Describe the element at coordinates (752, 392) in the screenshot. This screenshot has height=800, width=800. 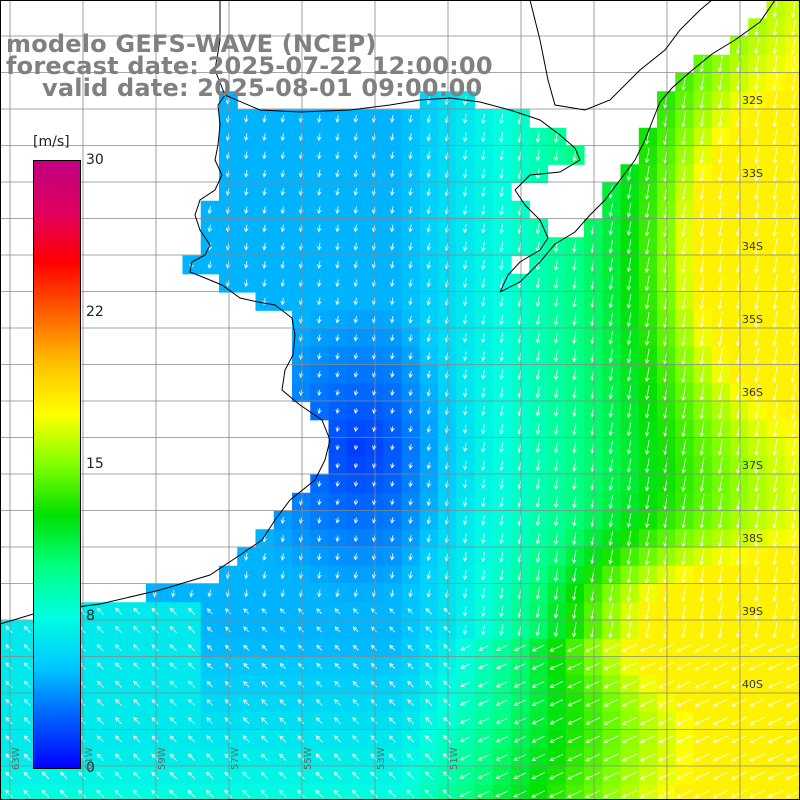
I see `latitude-label: 36S` at that location.